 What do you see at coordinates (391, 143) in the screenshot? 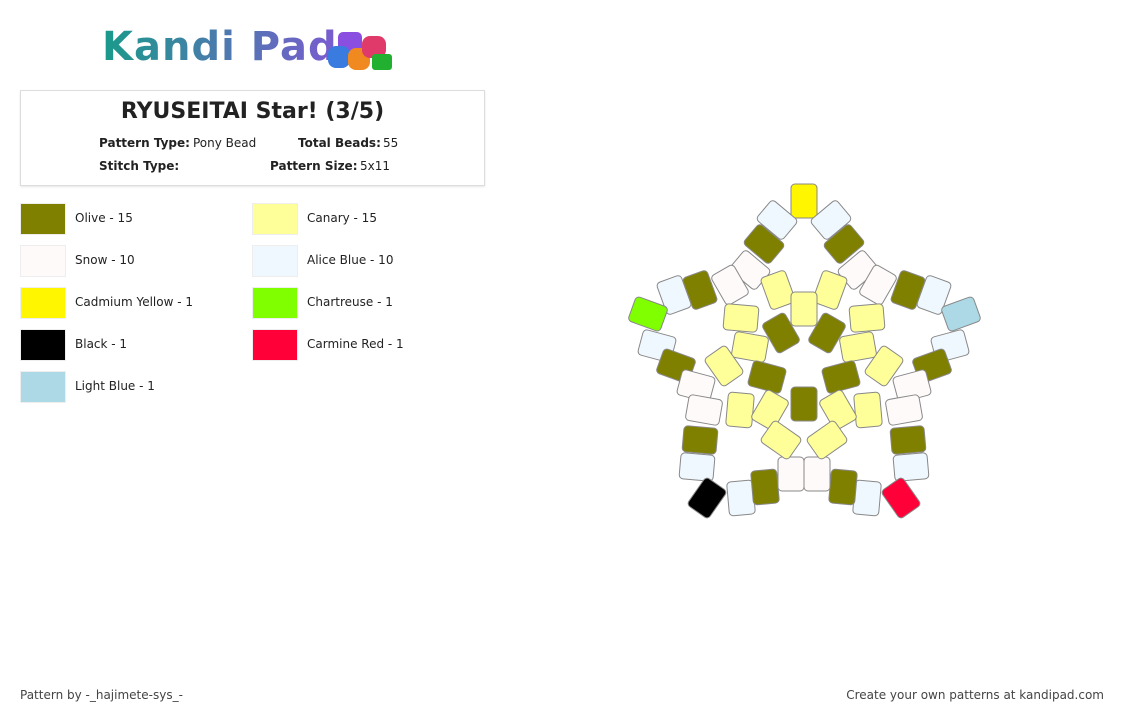
I see `value: 55` at bounding box center [391, 143].